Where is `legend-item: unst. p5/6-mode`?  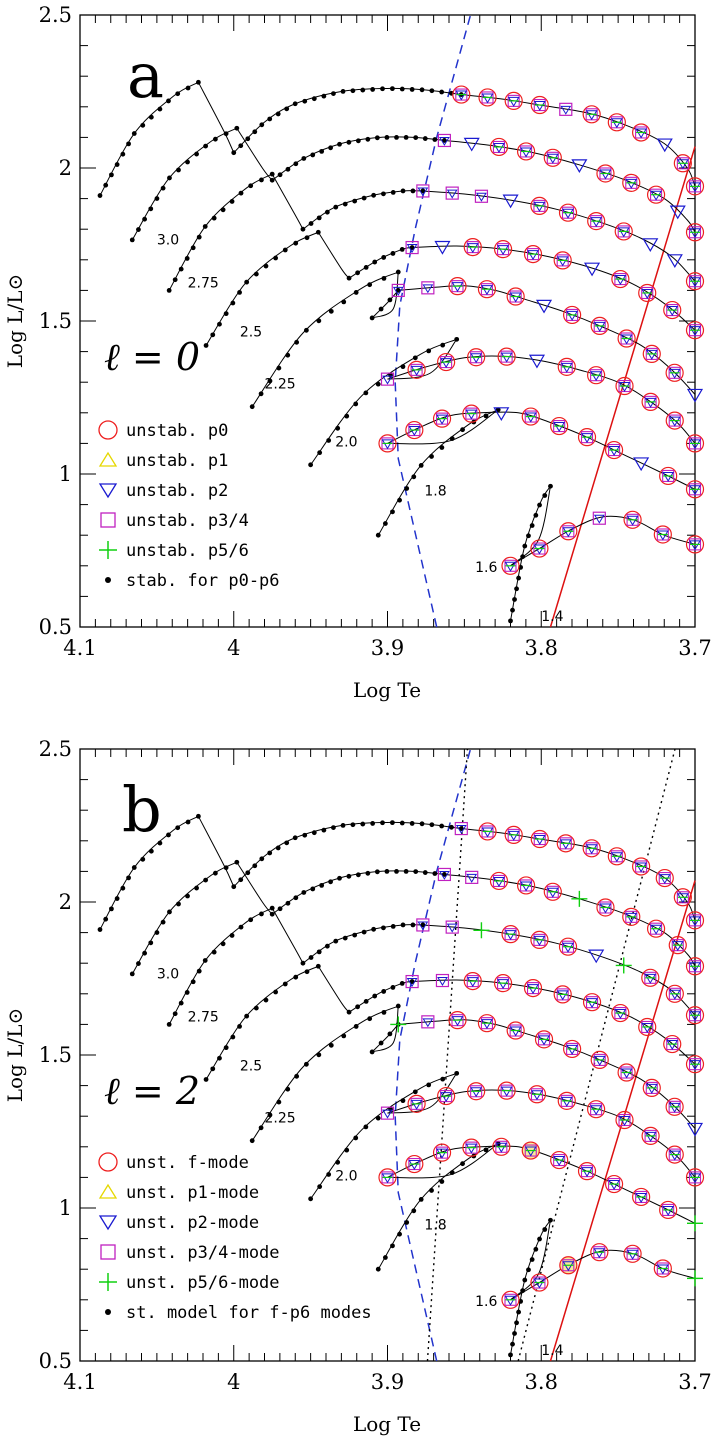
legend-item: unst. p5/6-mode is located at coordinates (189, 1283).